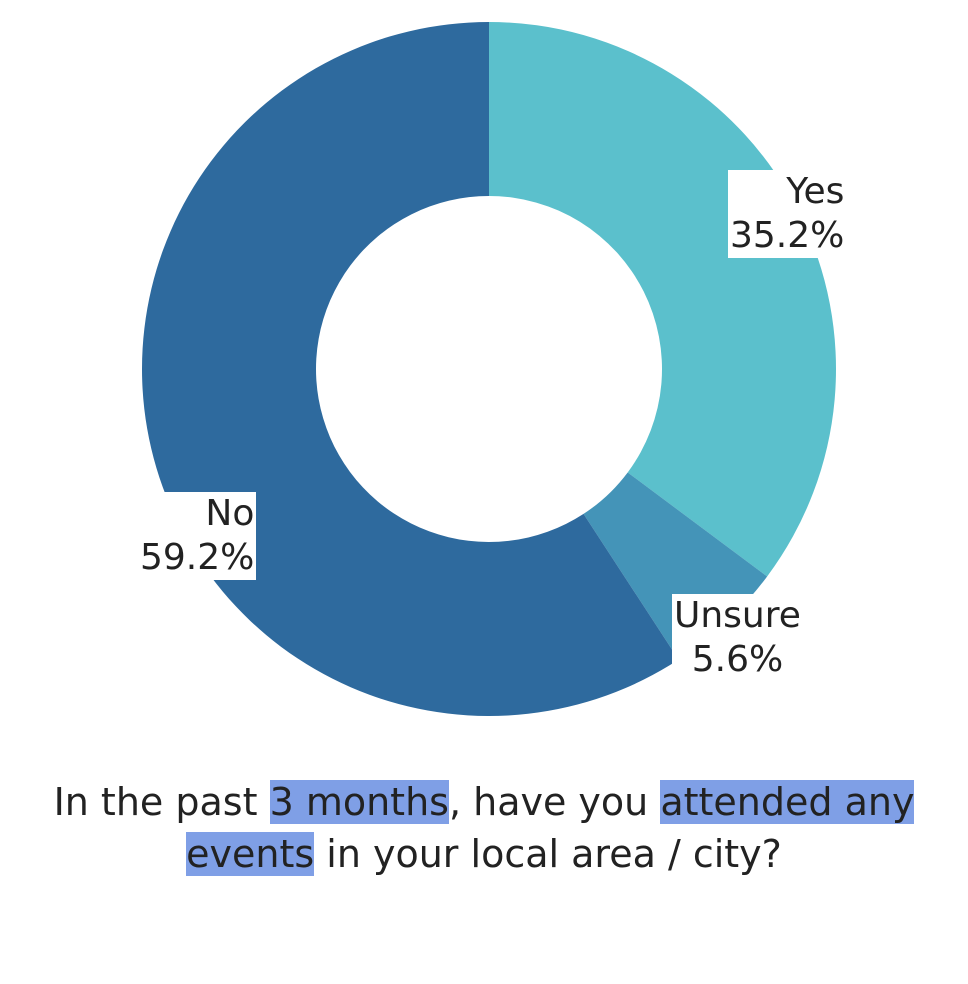  I want to click on caption-part1: In the past, so click(161, 802).